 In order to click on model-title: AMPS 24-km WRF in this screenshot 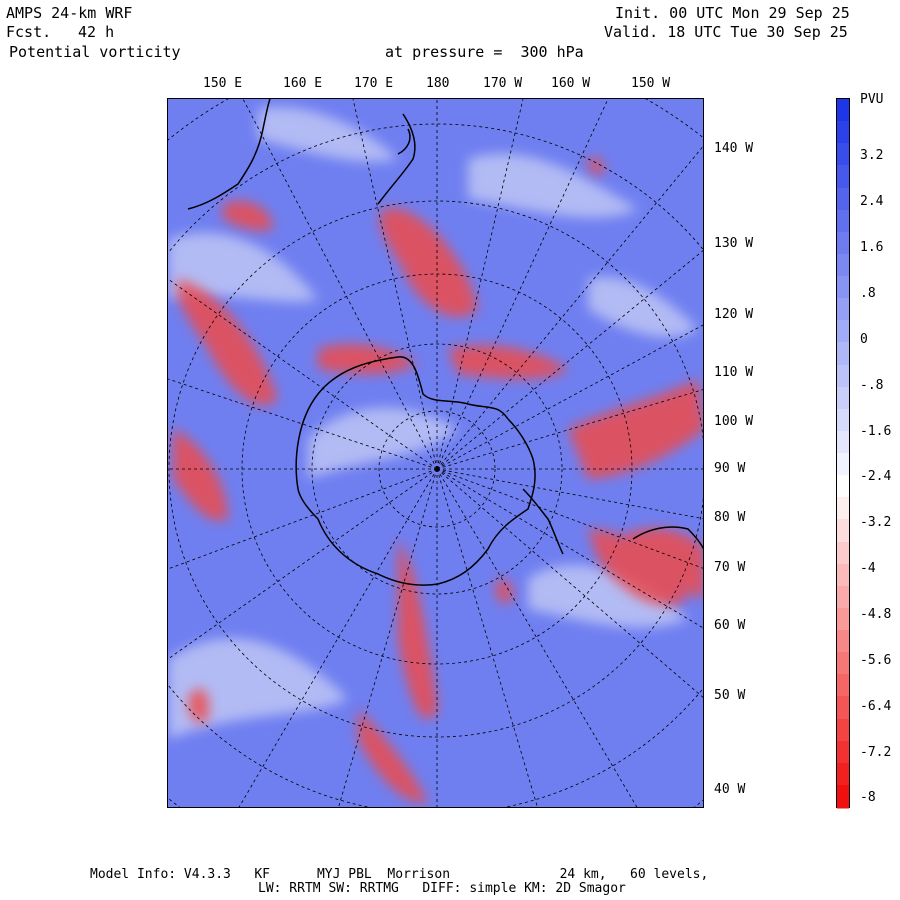, I will do `click(69, 13)`.